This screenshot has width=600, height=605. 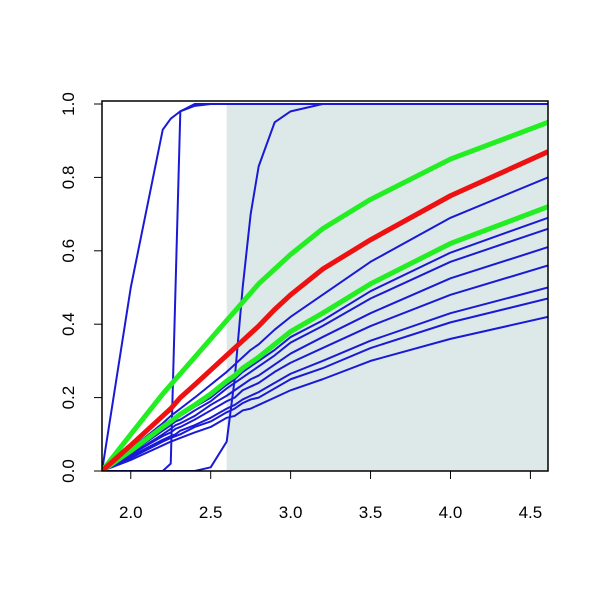 I want to click on x-tick-label: 2.0, so click(x=131, y=512).